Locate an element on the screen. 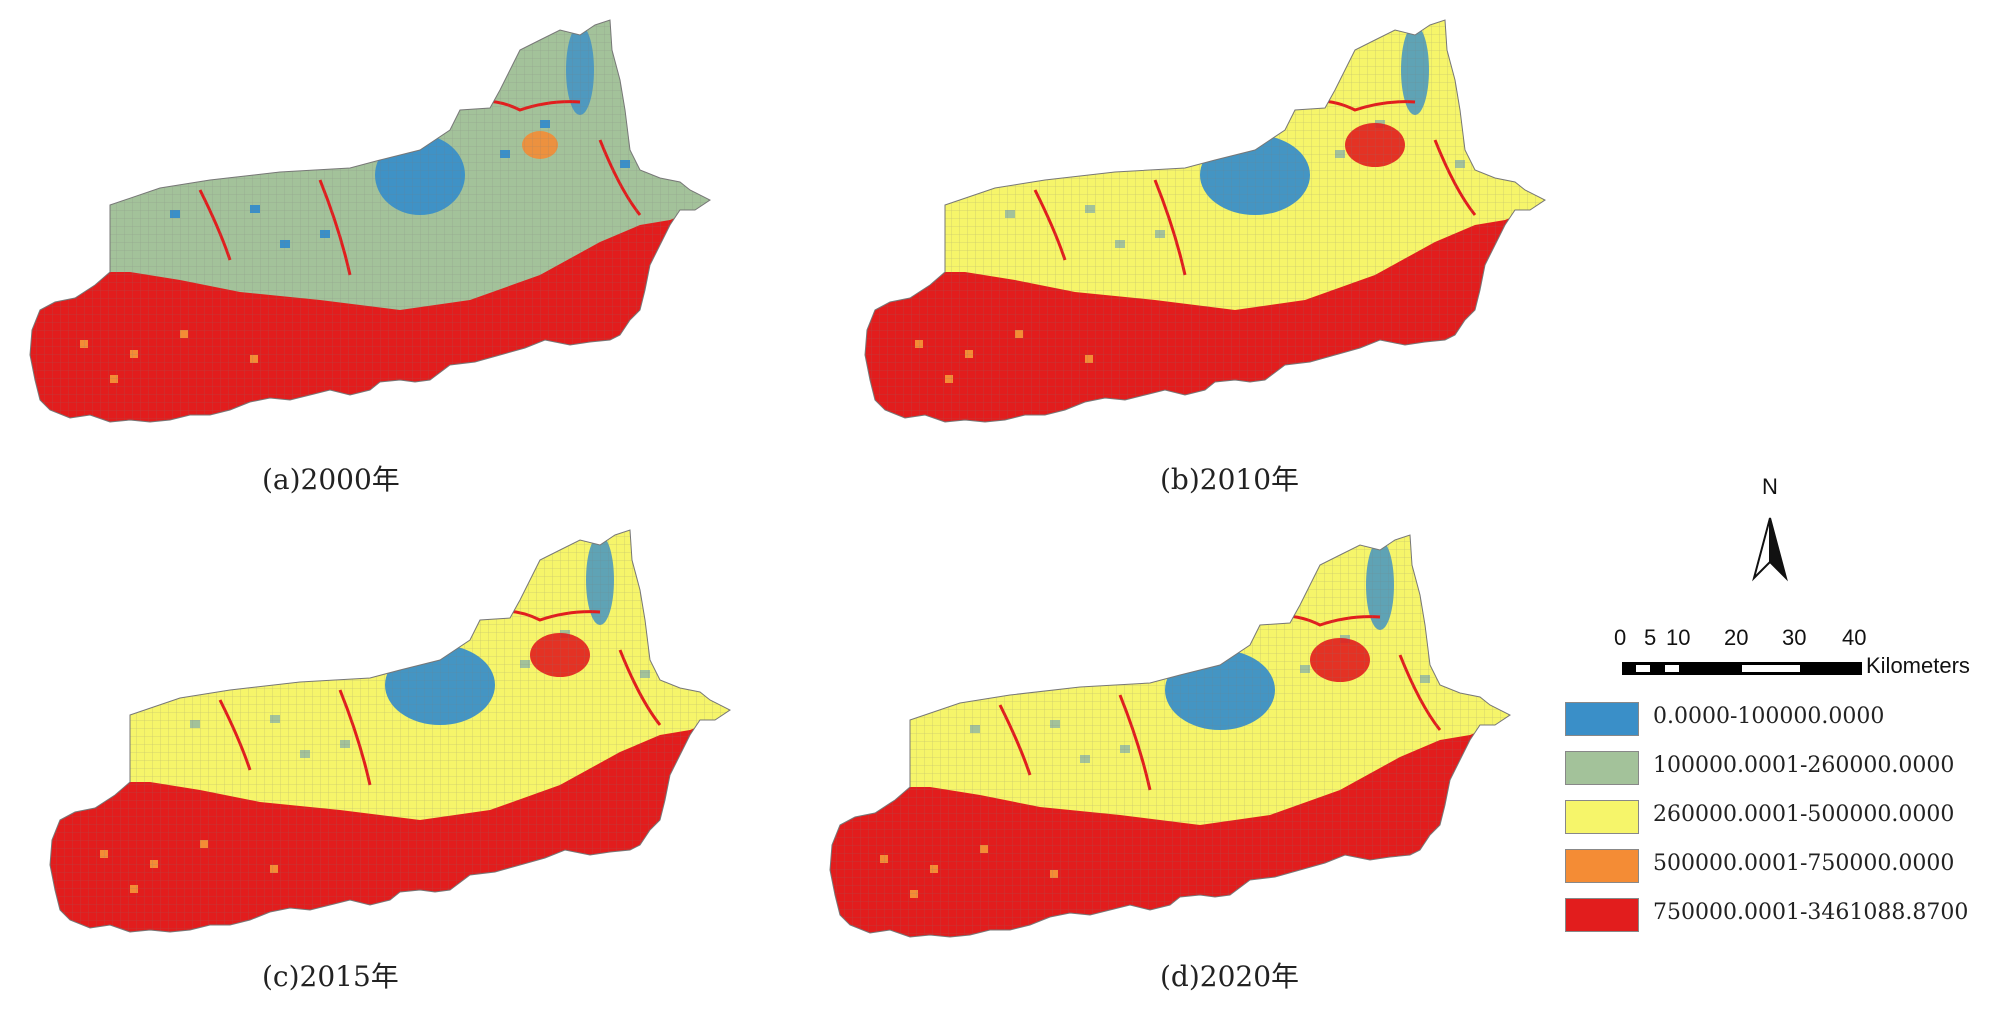 The width and height of the screenshot is (2008, 1031). map-2015 is located at coordinates (390, 731).